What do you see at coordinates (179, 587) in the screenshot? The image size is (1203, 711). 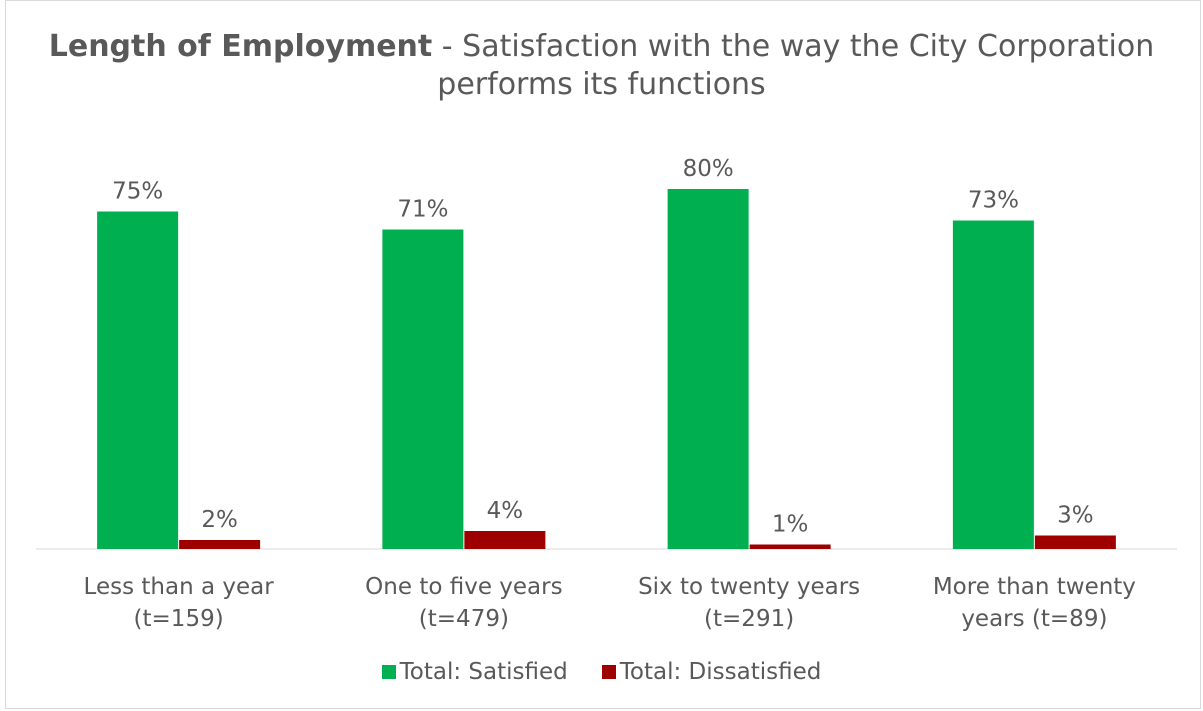 I see `category-label-0-line-0: Less than a year` at bounding box center [179, 587].